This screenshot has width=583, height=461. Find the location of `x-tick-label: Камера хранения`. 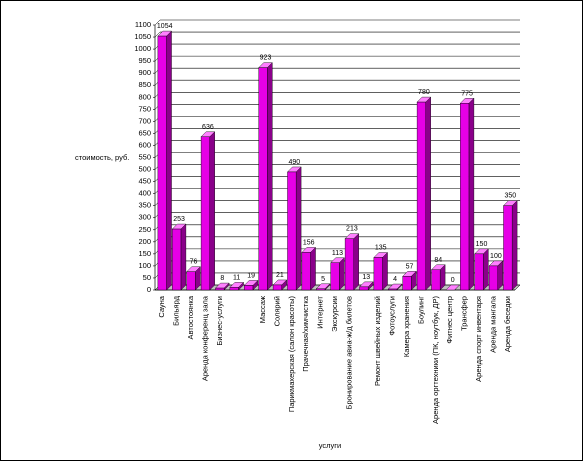

x-tick-label: Камера хранения is located at coordinates (406, 326).